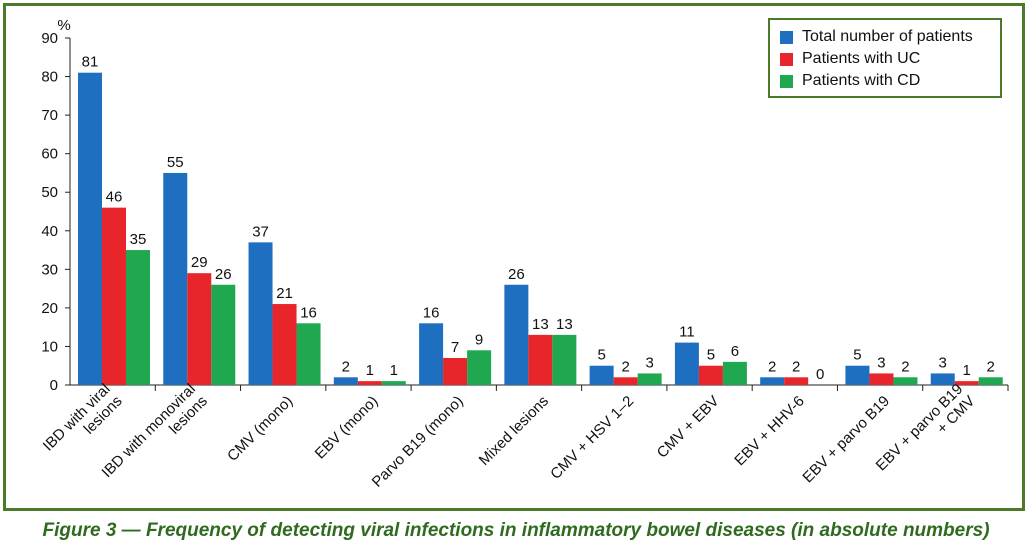  What do you see at coordinates (49, 77) in the screenshot?
I see `y-tick-label: 80` at bounding box center [49, 77].